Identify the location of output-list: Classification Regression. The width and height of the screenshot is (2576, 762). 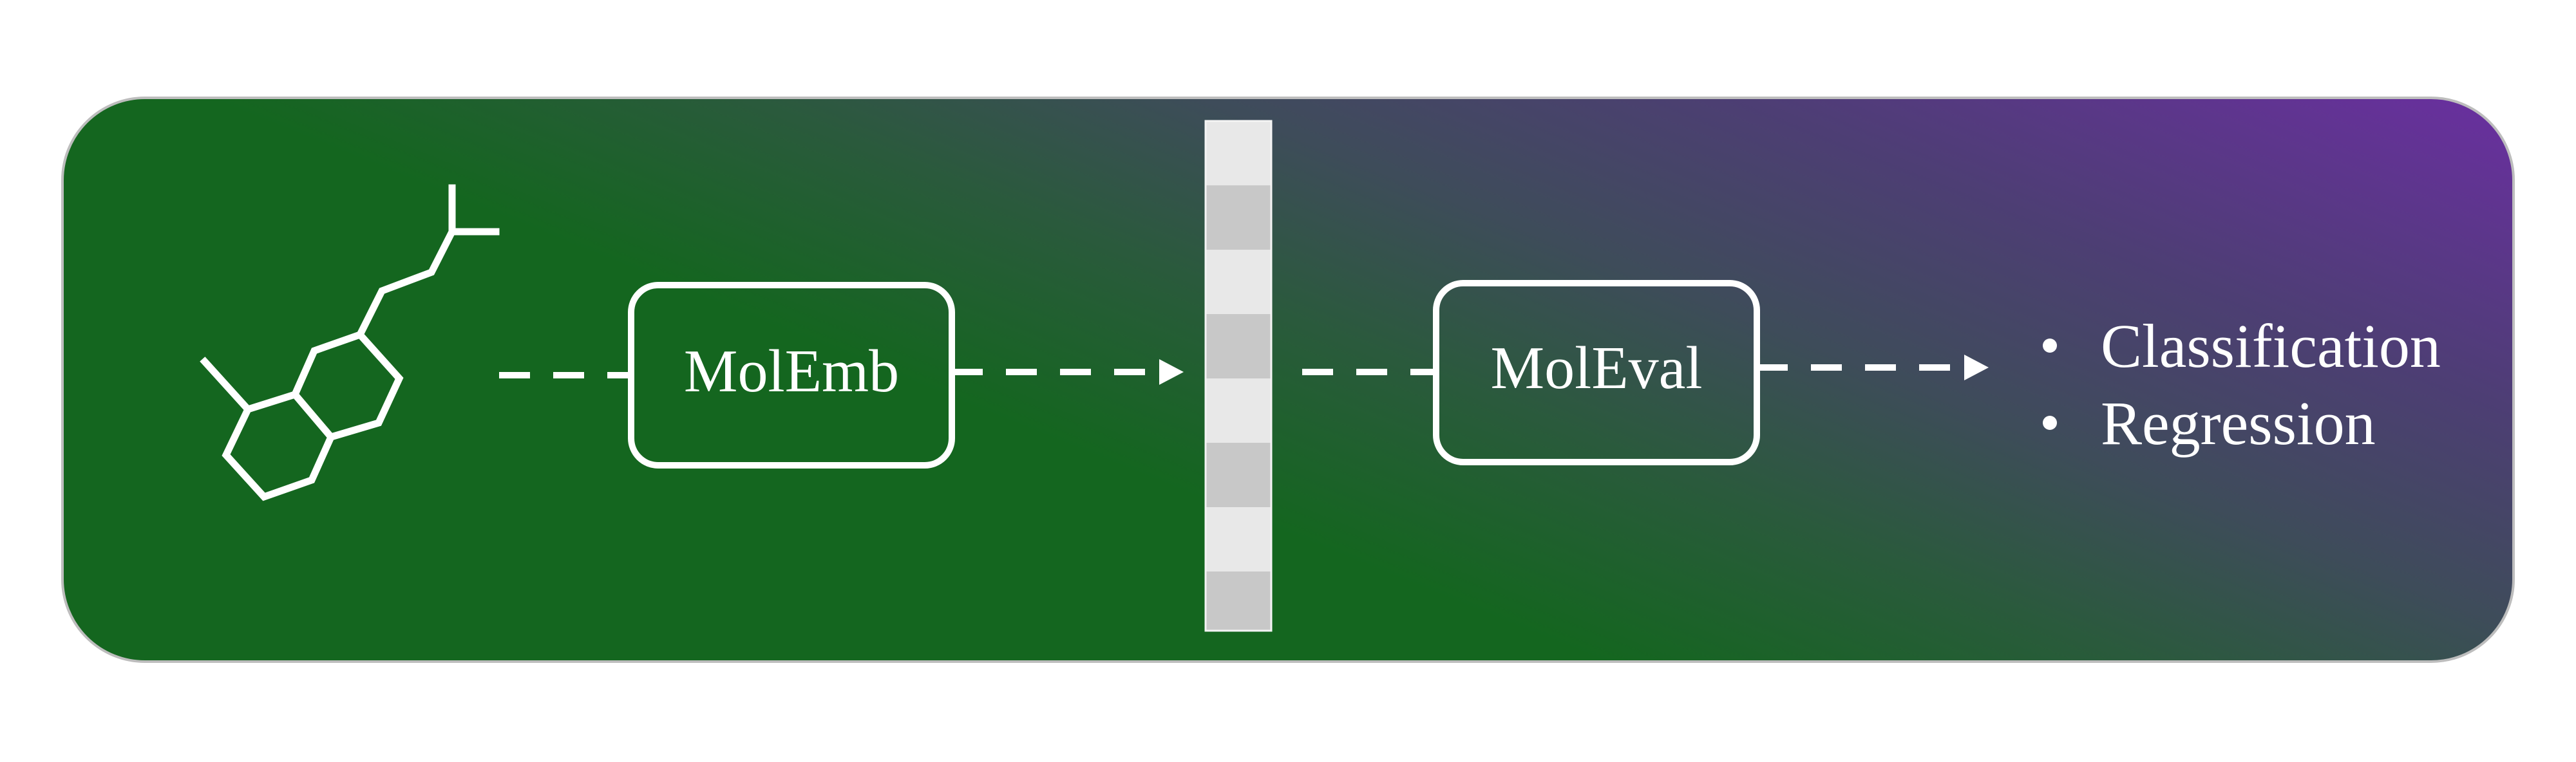
(2242, 384).